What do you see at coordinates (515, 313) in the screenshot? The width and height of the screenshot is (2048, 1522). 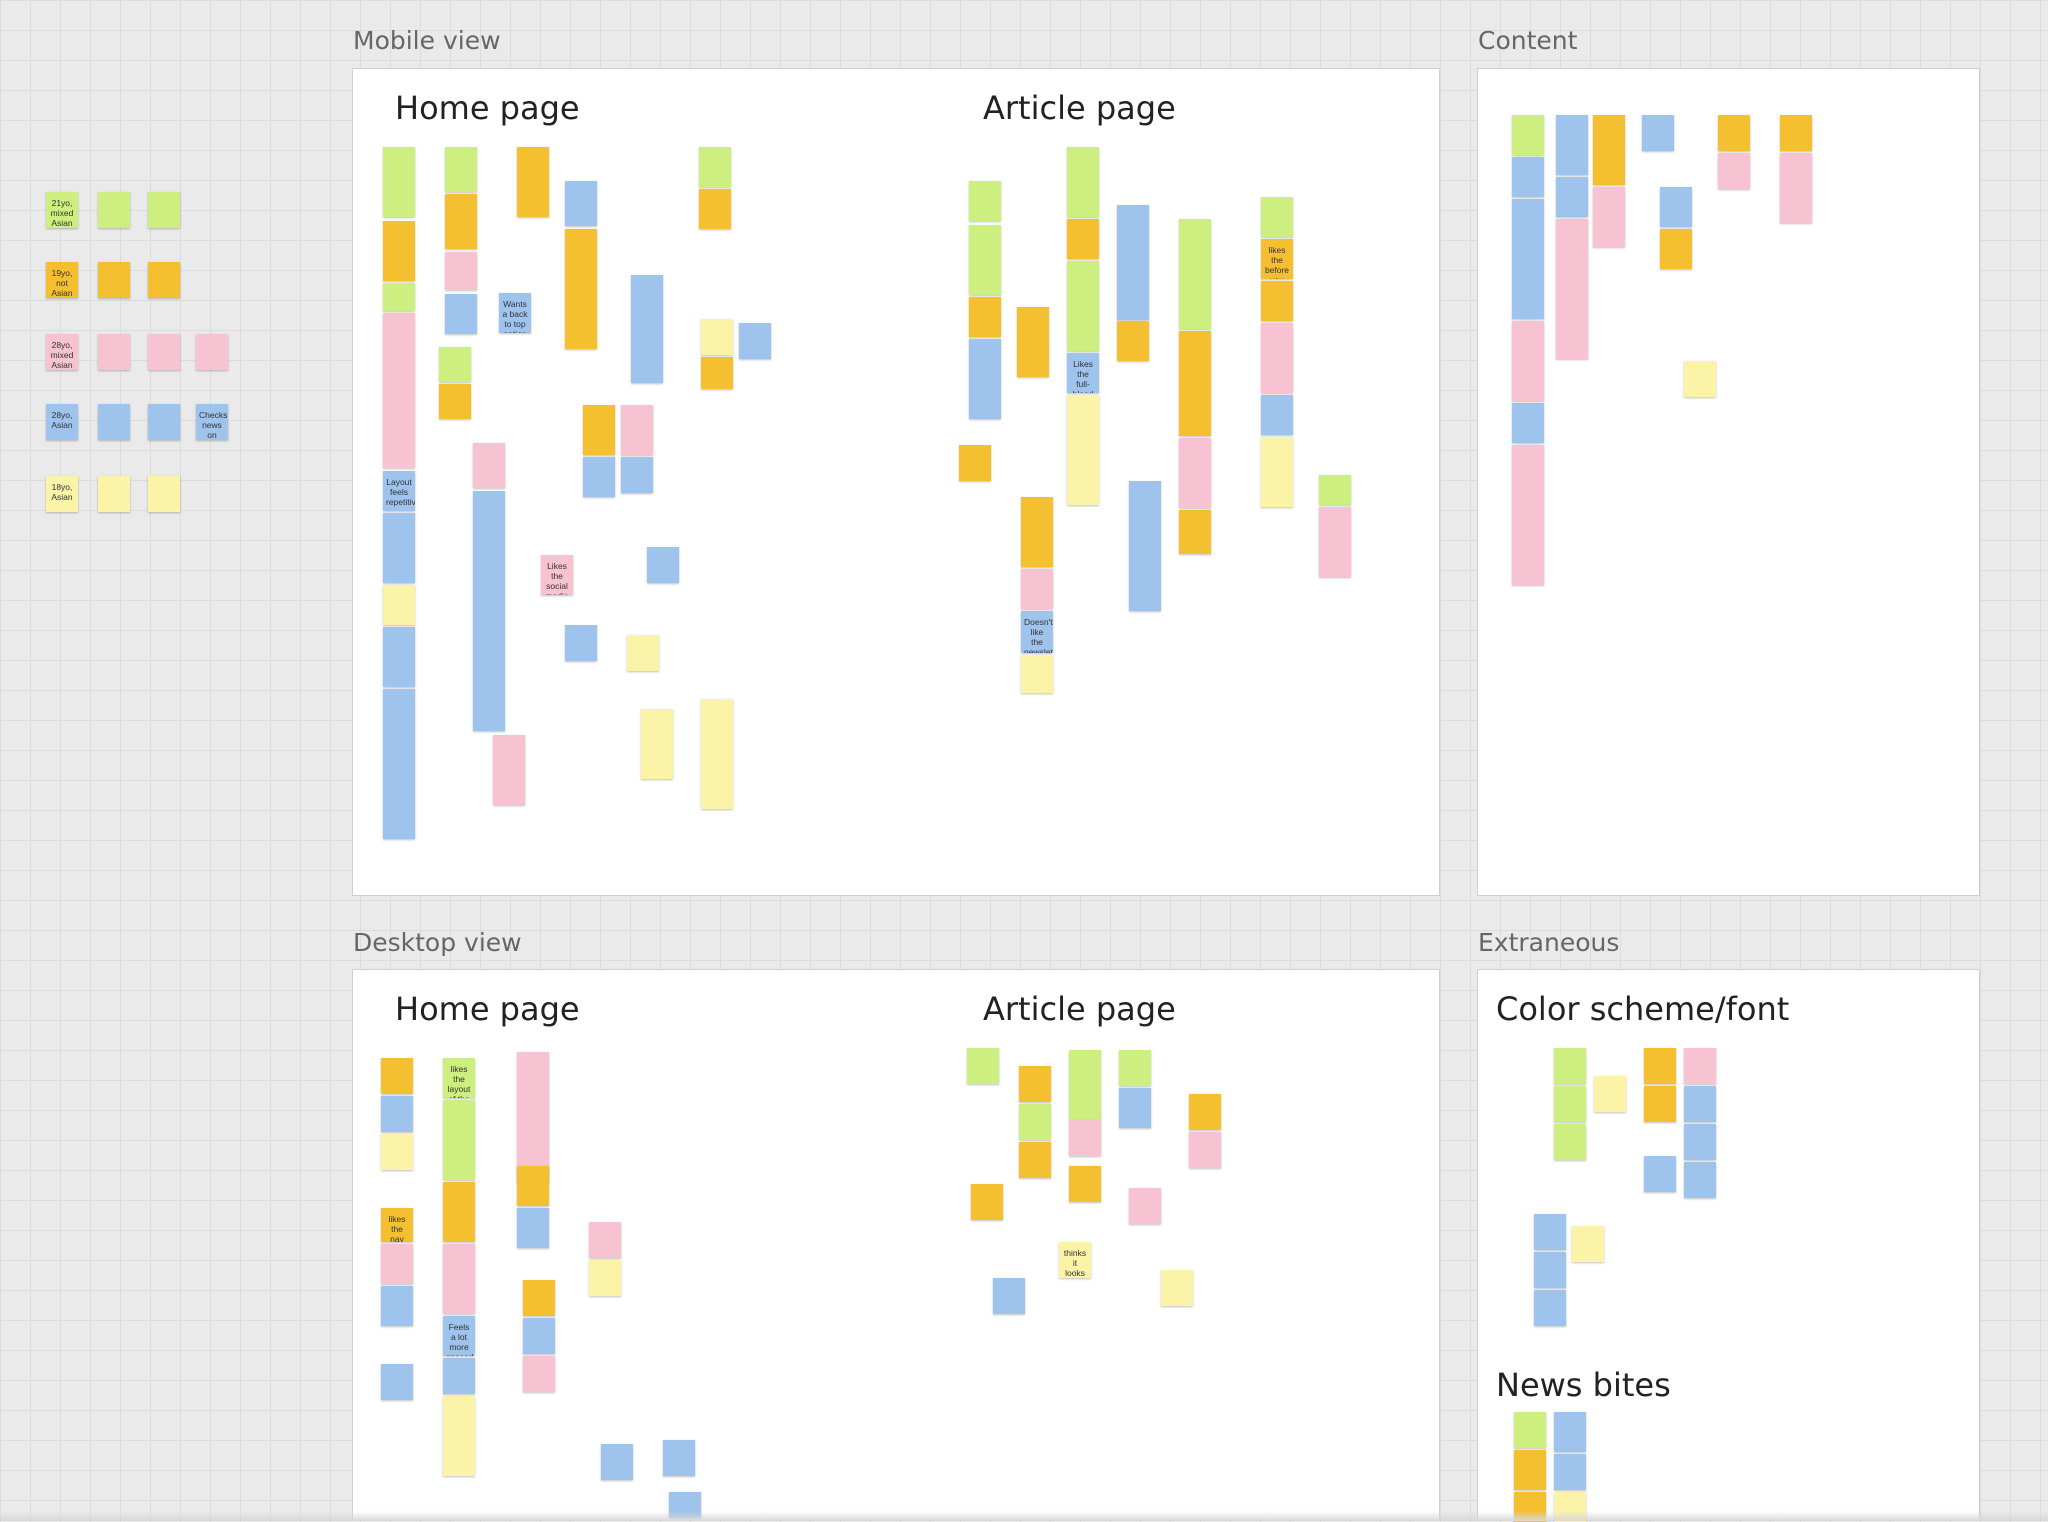 I see `back-to-top-sticky: Wants a back to top option` at bounding box center [515, 313].